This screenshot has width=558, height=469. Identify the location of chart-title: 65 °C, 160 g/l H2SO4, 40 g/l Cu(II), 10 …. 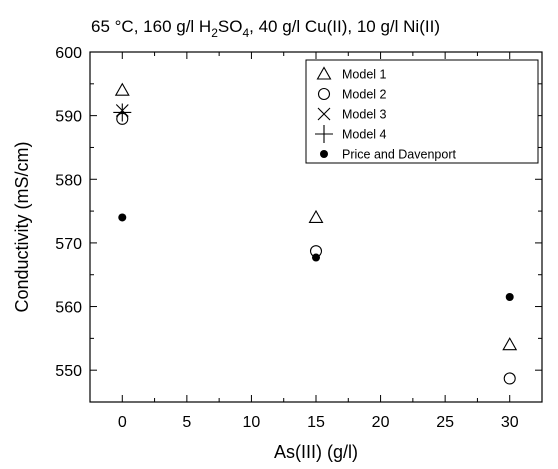
(265, 28).